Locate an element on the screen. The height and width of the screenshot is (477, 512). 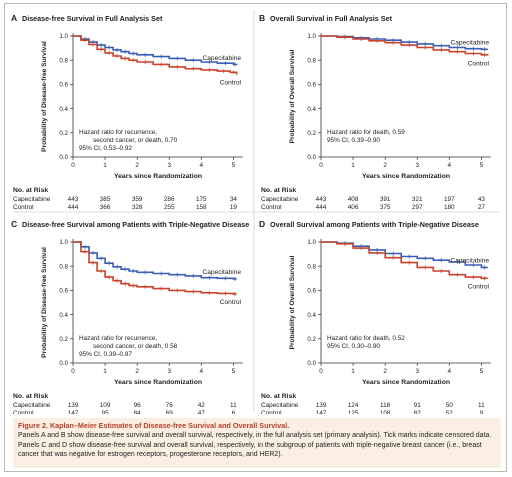
risk-table-cell: 47 is located at coordinates (202, 412).